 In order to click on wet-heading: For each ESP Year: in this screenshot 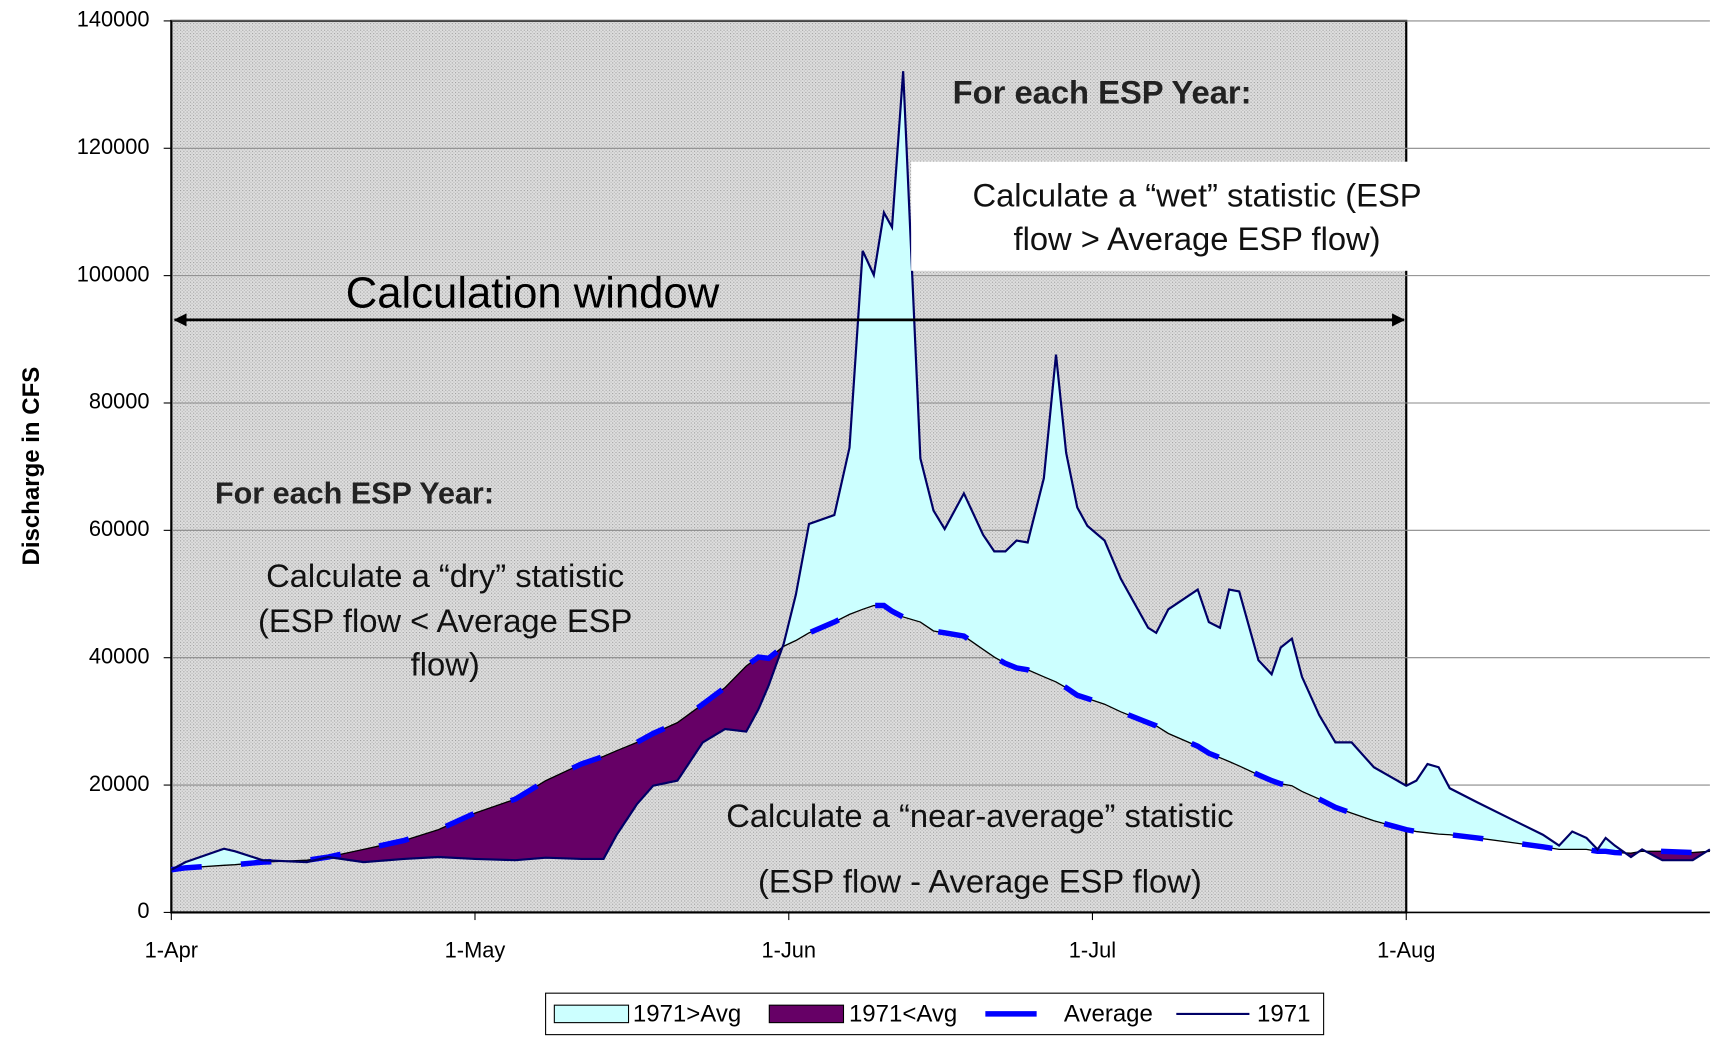, I will do `click(1102, 92)`.